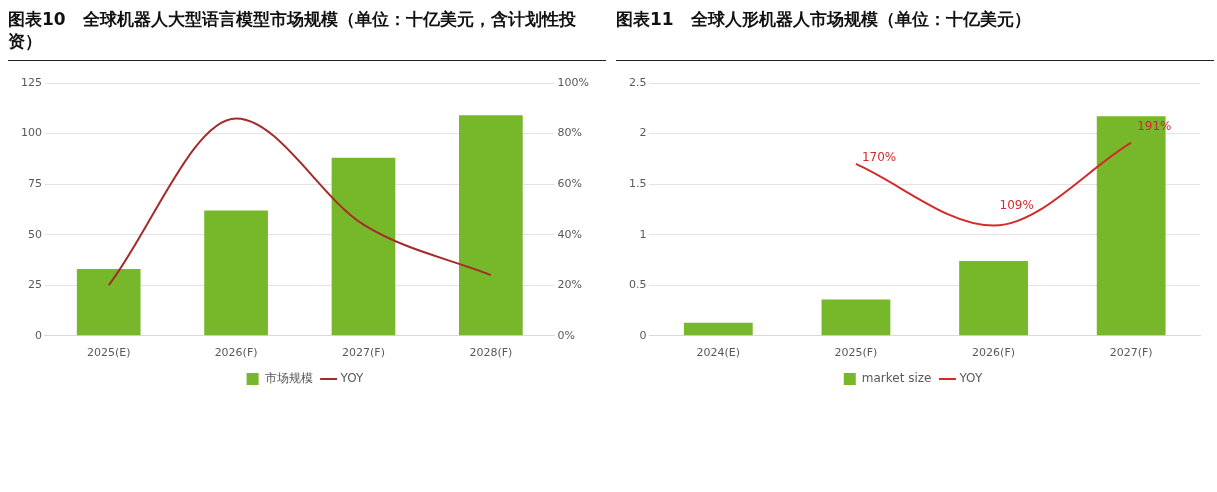 The width and height of the screenshot is (1217, 492). Describe the element at coordinates (1016, 204) in the screenshot. I see `data-label: 109%` at that location.